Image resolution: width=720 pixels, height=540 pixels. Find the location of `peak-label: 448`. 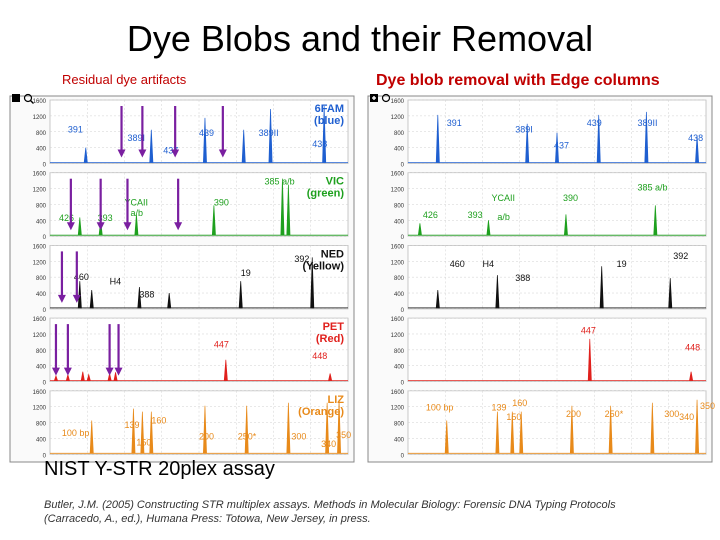

peak-label: 448 is located at coordinates (692, 348).